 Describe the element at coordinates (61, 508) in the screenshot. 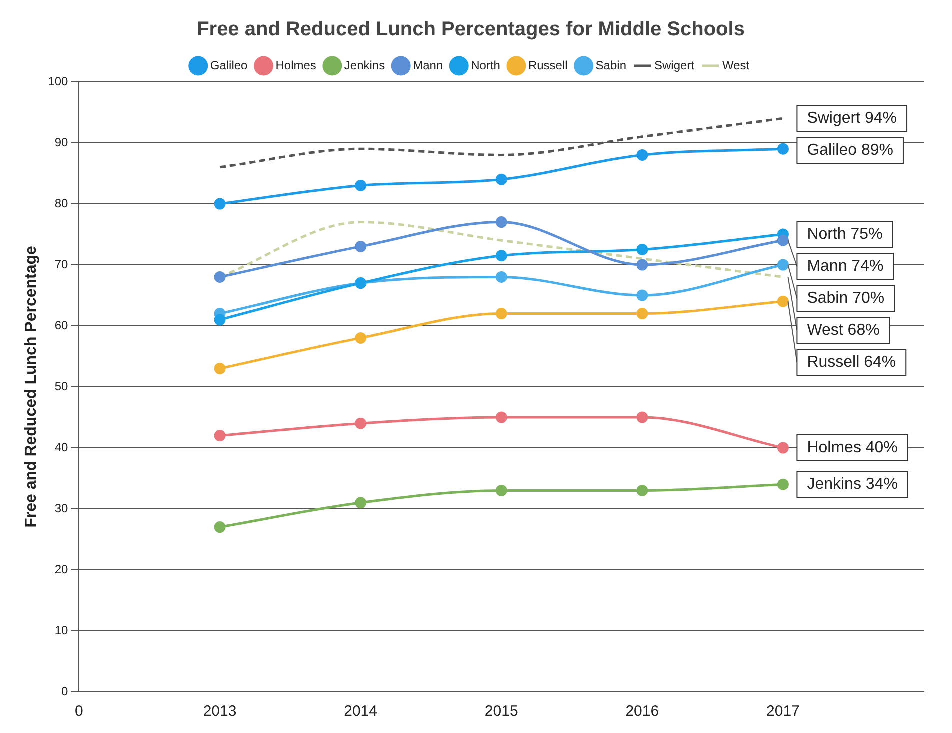

I see `y-tick-label: 30` at that location.